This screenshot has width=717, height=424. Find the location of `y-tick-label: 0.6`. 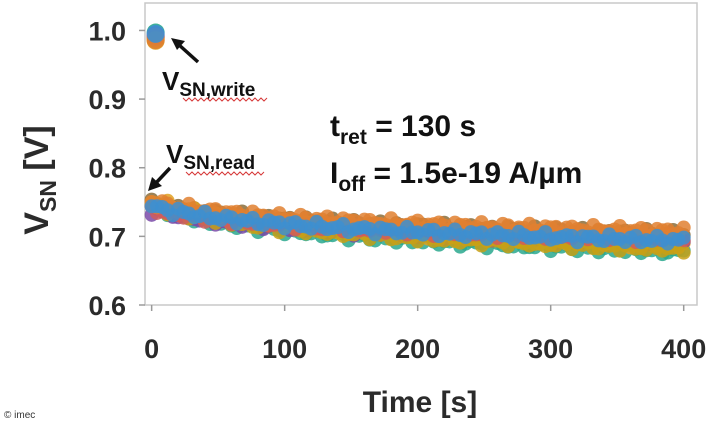

y-tick-label: 0.6 is located at coordinates (107, 306).